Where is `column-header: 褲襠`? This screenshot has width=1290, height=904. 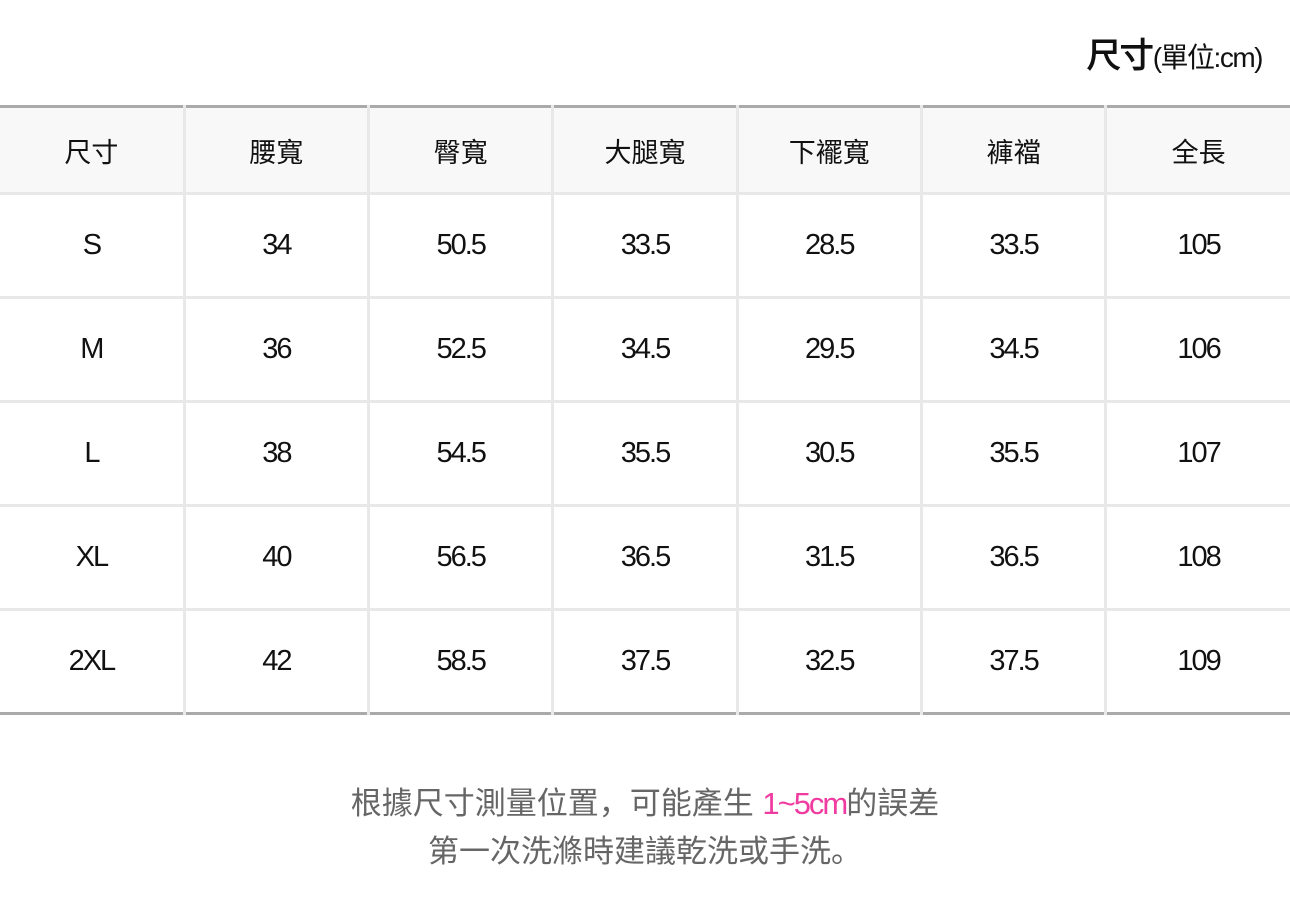 column-header: 褲襠 is located at coordinates (1013, 150).